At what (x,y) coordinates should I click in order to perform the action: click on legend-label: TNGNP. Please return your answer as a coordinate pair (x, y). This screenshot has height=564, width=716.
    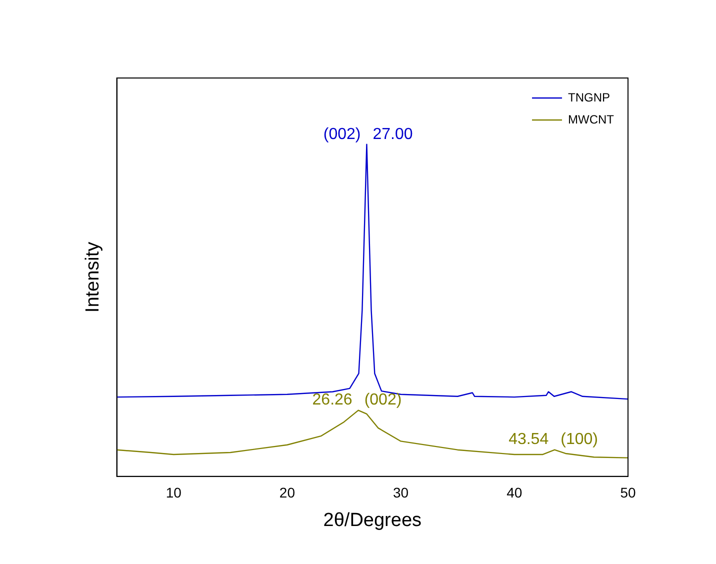
    Looking at the image, I should click on (589, 97).